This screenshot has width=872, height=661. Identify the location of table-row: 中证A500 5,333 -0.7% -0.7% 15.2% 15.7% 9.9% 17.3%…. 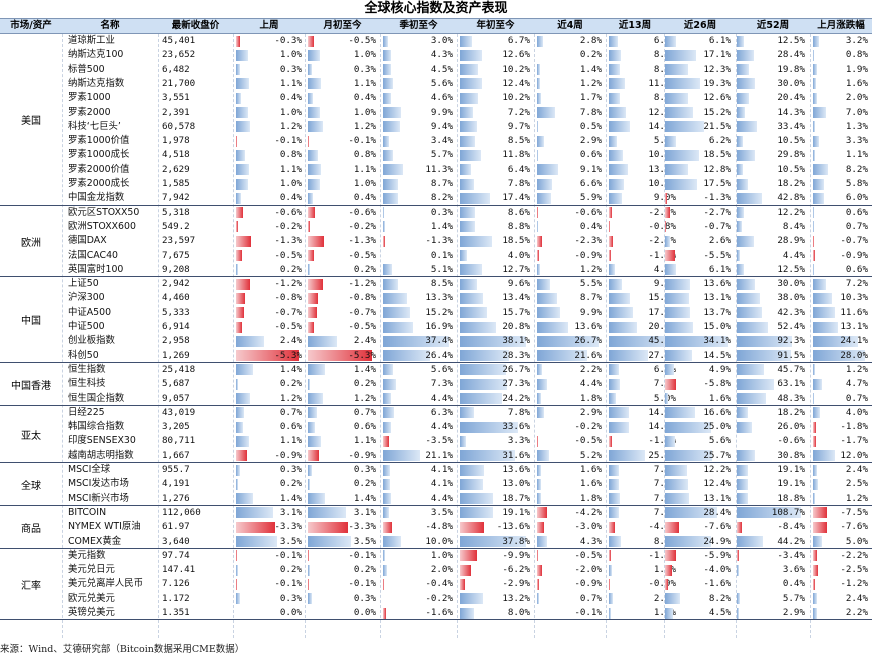
(436, 313).